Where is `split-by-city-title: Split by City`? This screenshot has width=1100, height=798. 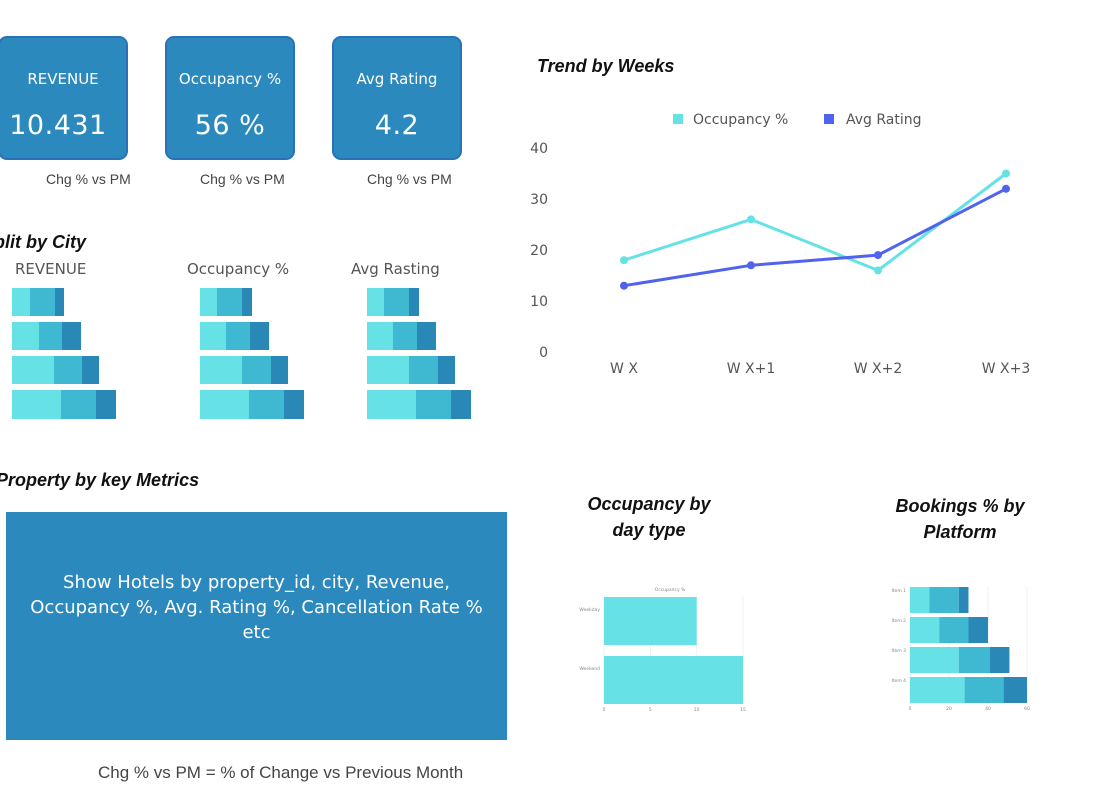
split-by-city-title: Split by City is located at coordinates (43, 242).